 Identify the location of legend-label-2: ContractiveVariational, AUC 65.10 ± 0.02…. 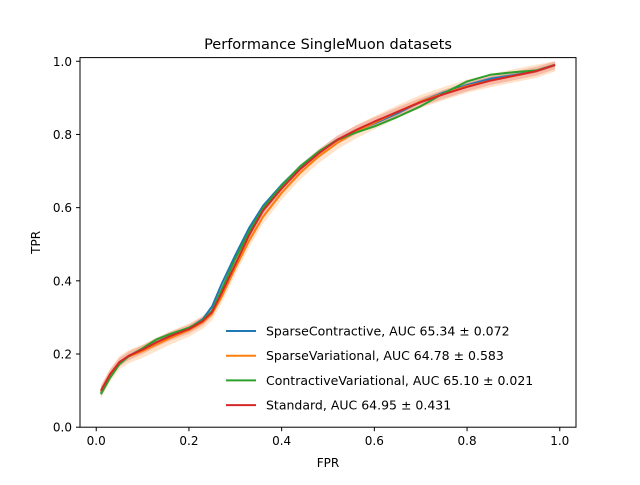
(399, 380).